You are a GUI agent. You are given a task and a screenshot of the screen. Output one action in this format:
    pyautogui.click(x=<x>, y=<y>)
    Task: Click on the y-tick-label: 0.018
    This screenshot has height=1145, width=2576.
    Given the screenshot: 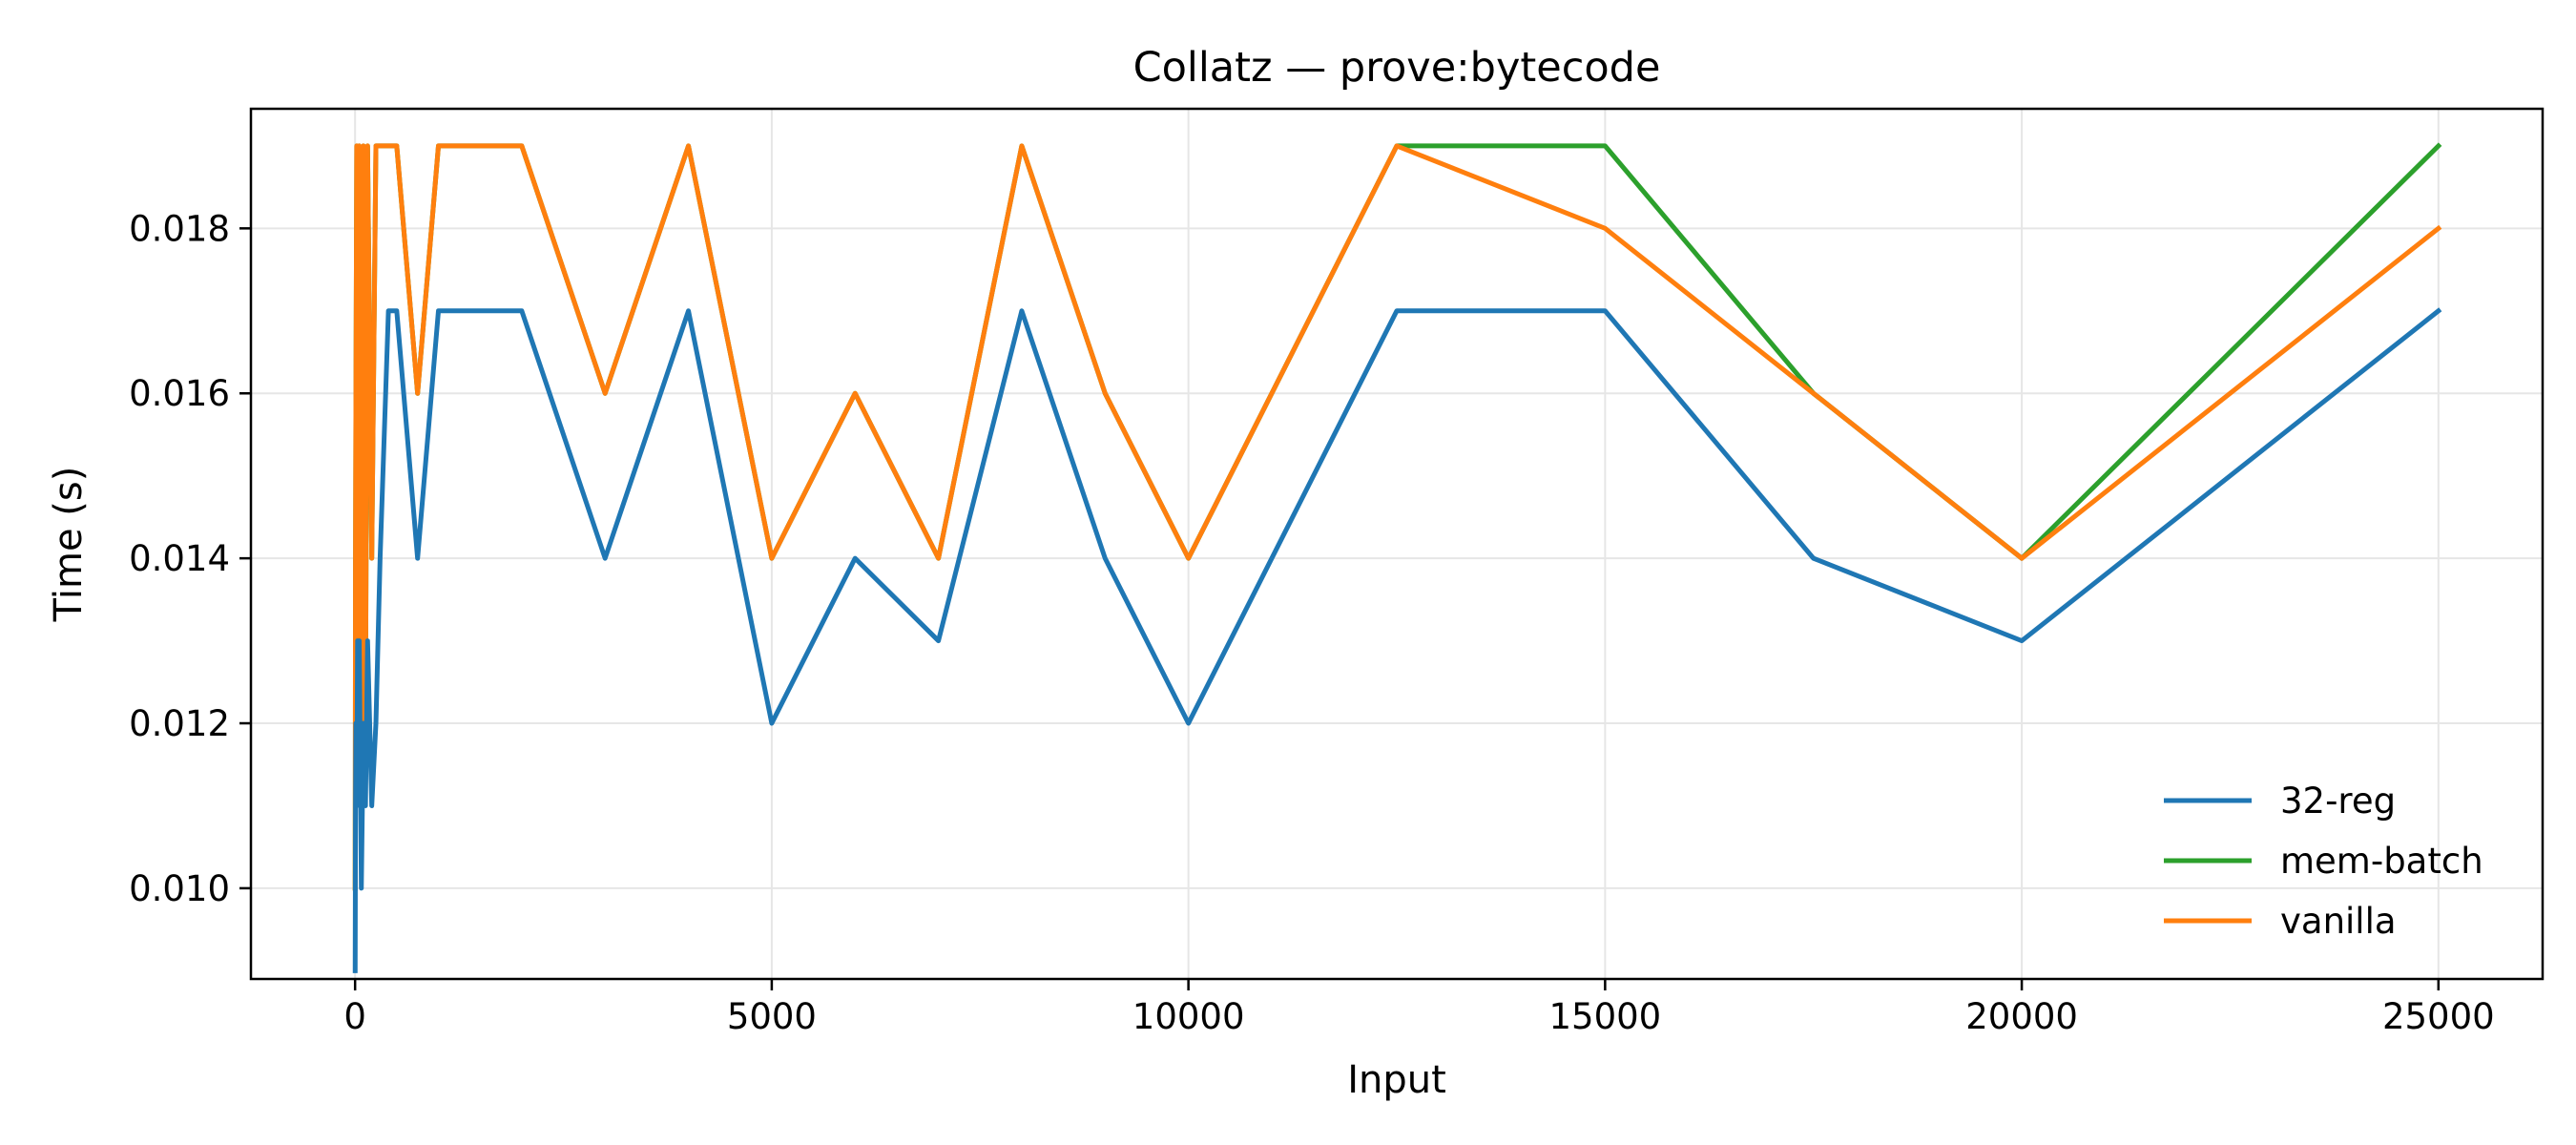 What is the action you would take?
    pyautogui.click(x=179, y=228)
    